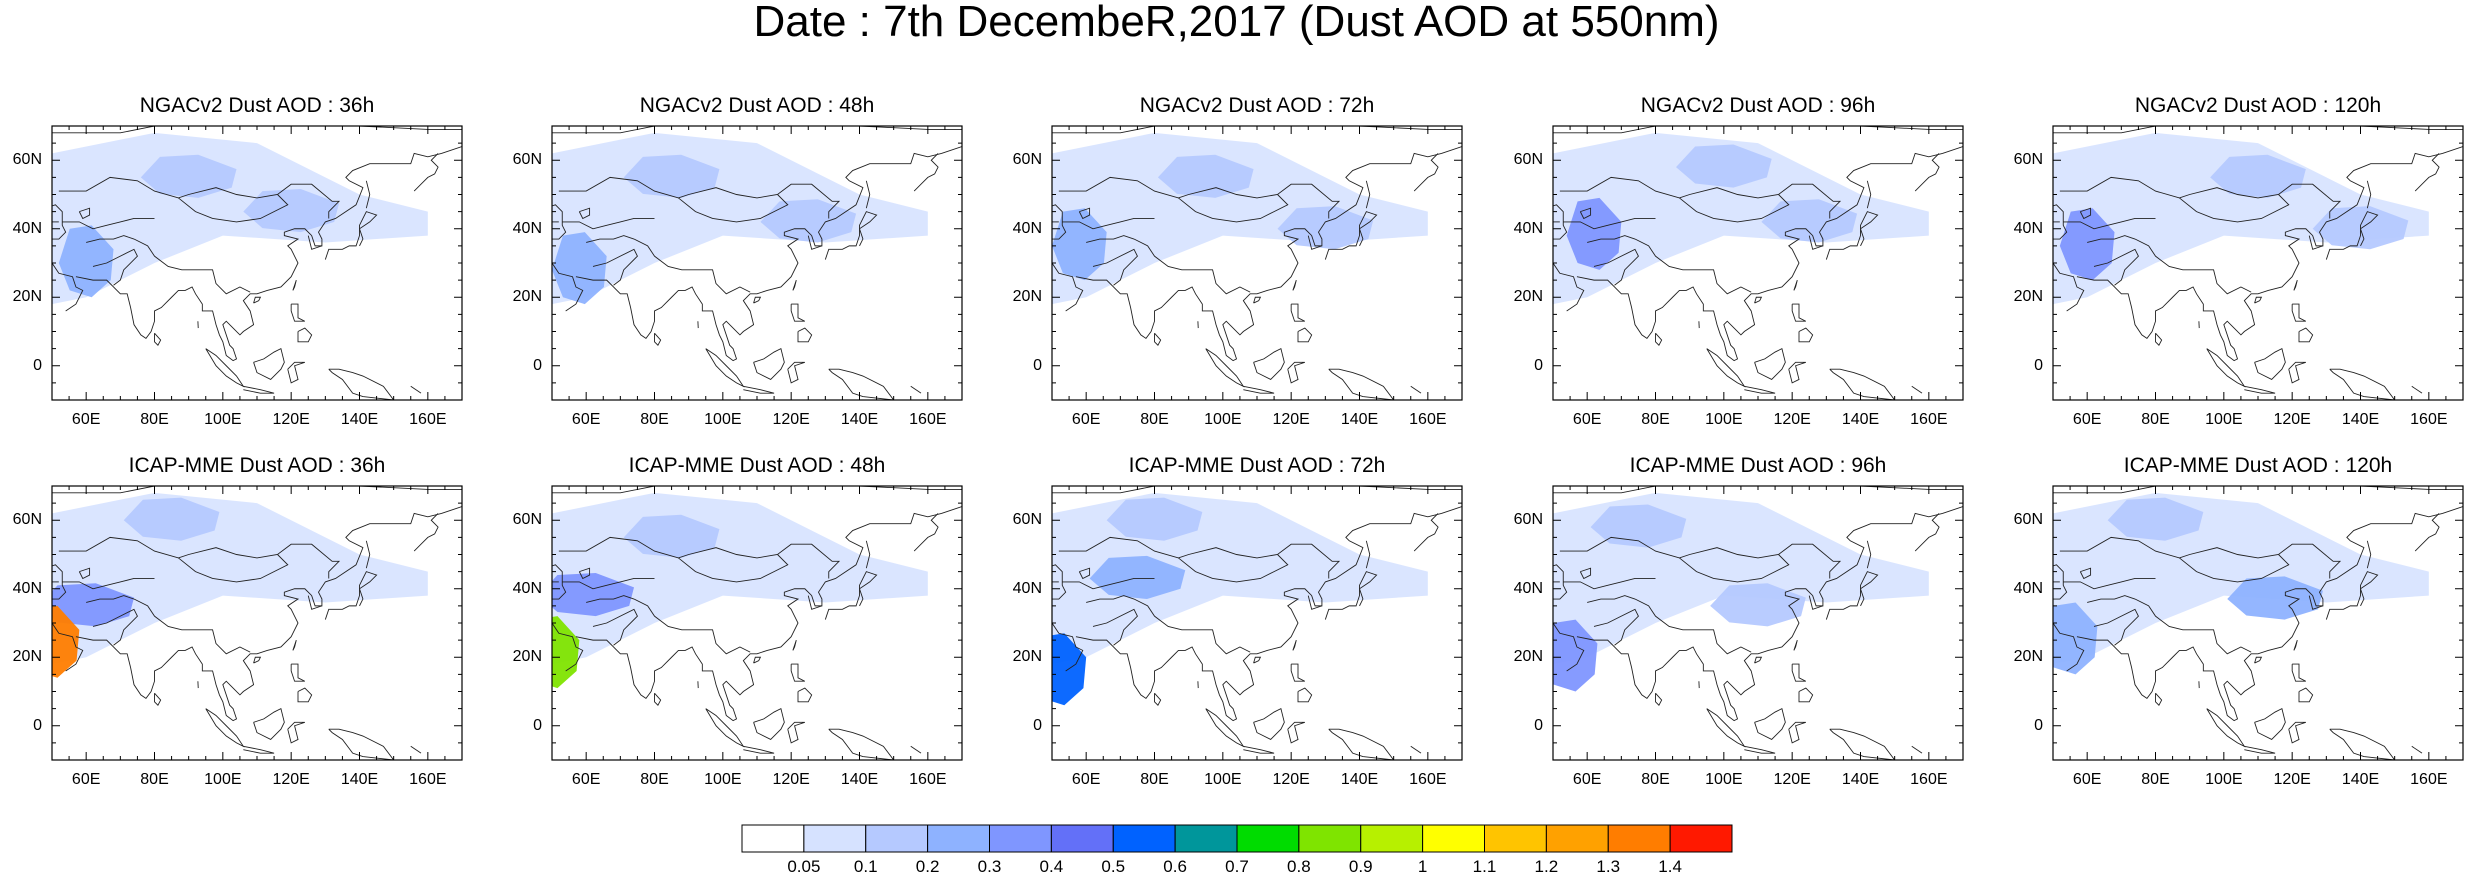 Image resolution: width=2473 pixels, height=876 pixels. What do you see at coordinates (1423, 866) in the screenshot?
I see `colorbar-label: 1` at bounding box center [1423, 866].